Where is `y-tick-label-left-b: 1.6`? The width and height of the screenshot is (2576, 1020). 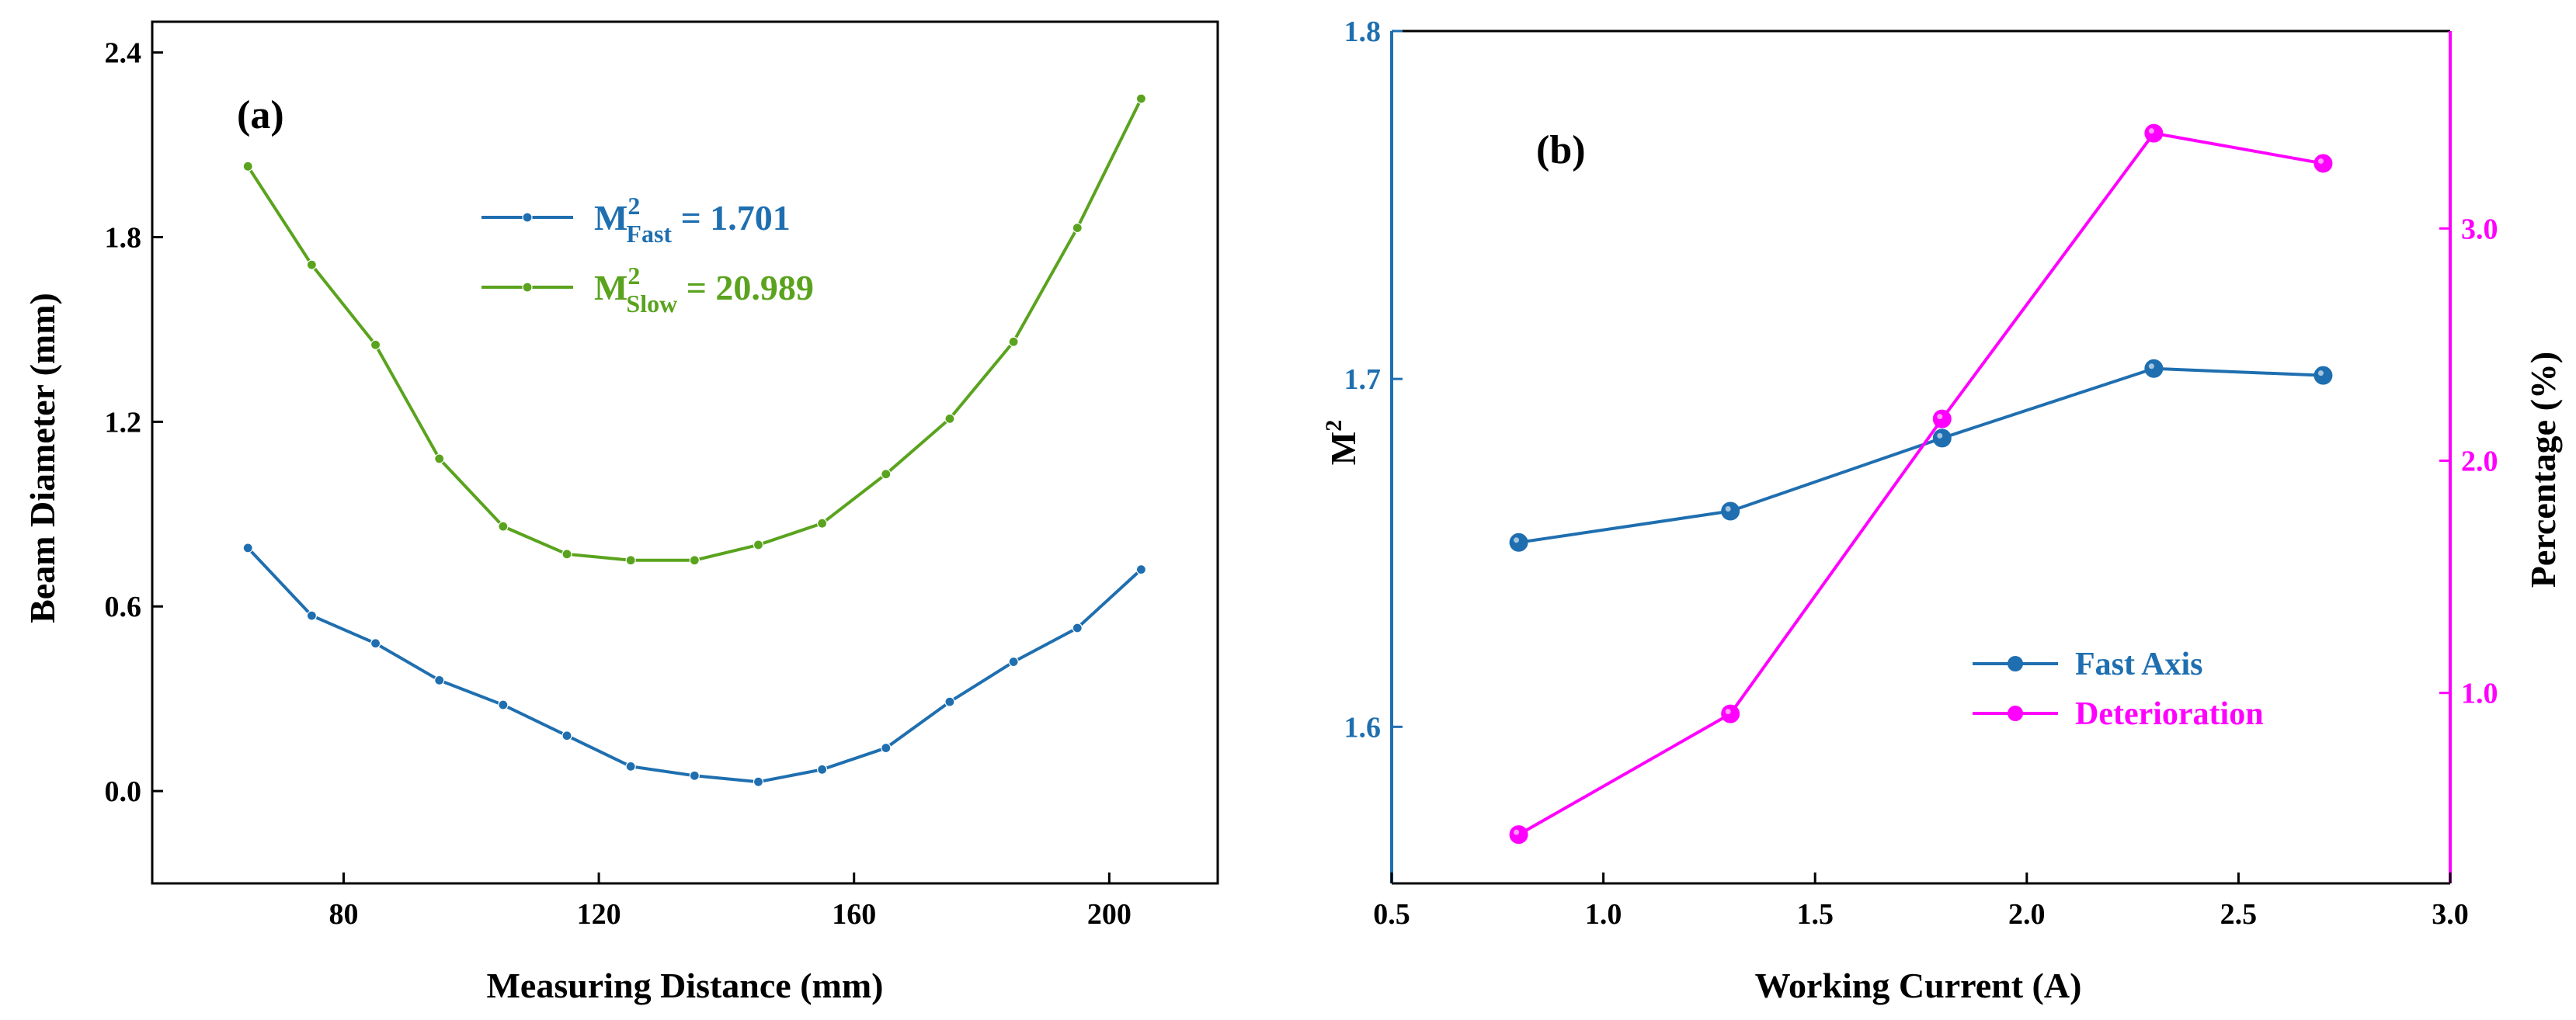
y-tick-label-left-b: 1.6 is located at coordinates (1363, 727).